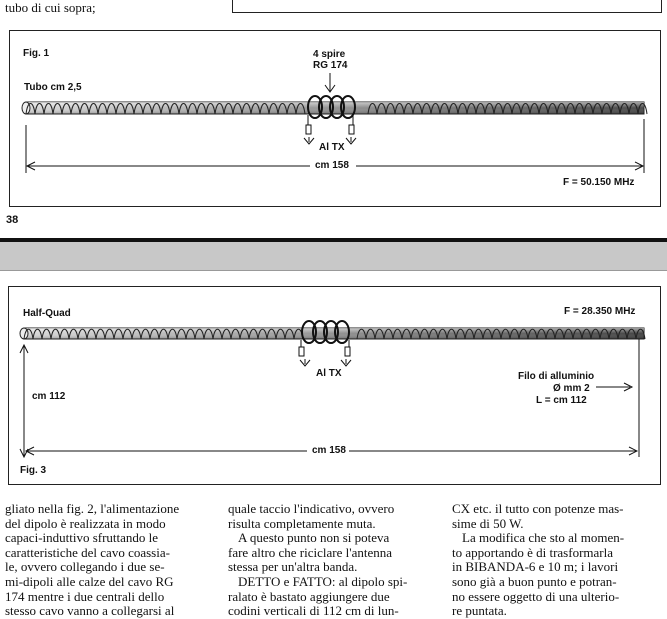 Image resolution: width=667 pixels, height=619 pixels. I want to click on text-line: sime di 50 W., so click(488, 523).